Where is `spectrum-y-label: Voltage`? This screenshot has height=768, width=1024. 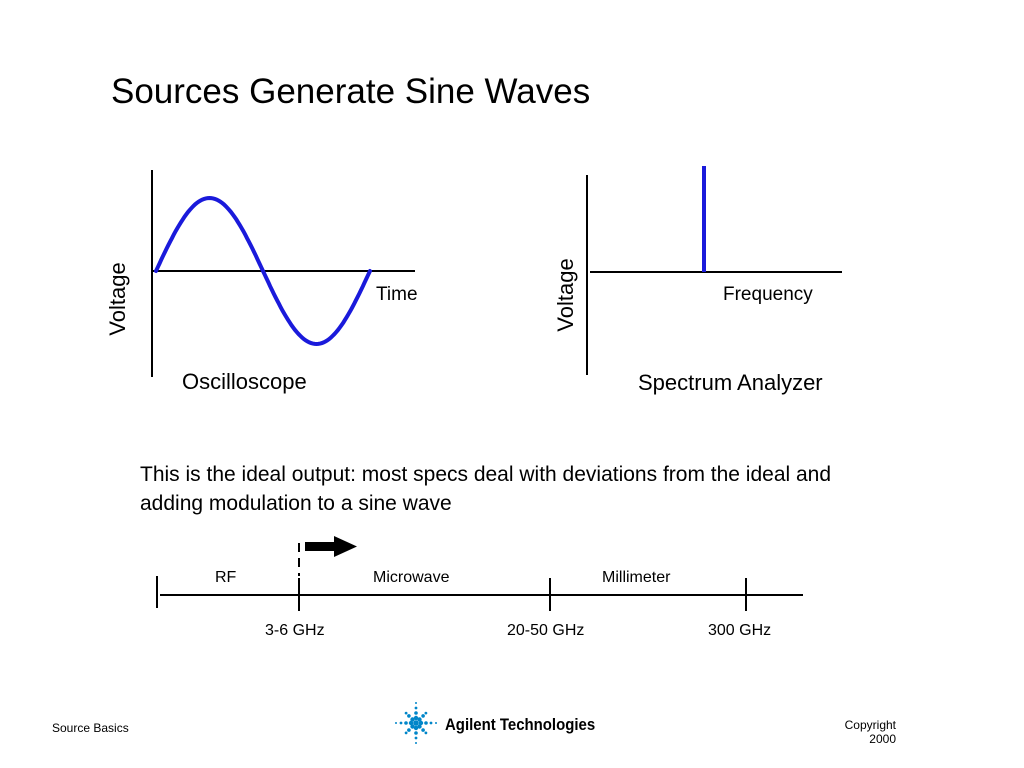 spectrum-y-label: Voltage is located at coordinates (565, 295).